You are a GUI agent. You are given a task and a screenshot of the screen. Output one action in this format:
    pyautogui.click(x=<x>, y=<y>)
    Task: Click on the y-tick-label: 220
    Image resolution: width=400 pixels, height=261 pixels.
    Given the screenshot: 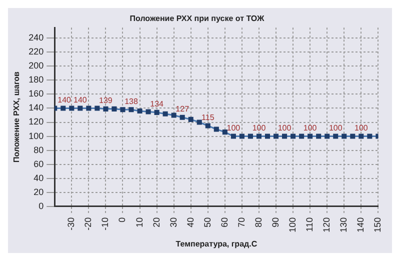 What is the action you would take?
    pyautogui.click(x=36, y=51)
    